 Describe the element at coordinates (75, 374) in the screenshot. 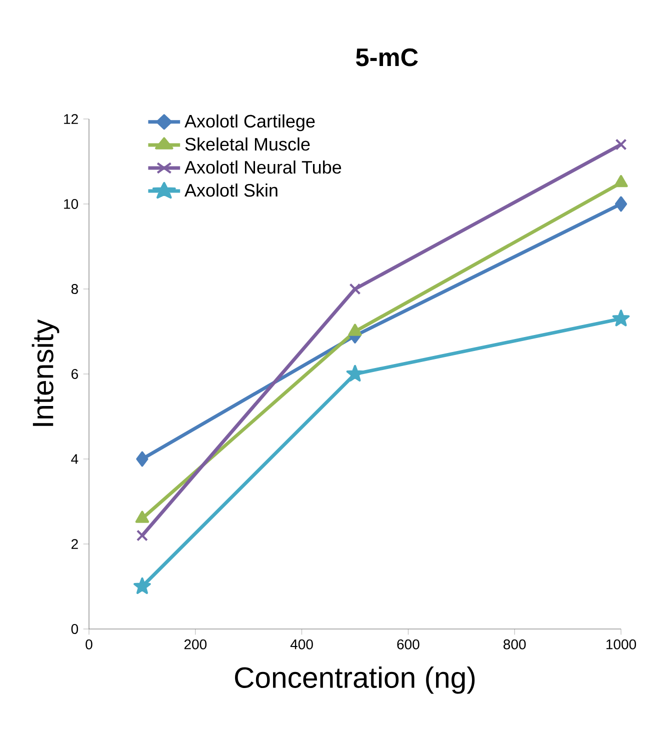

I see `y-tick-label: 6` at that location.